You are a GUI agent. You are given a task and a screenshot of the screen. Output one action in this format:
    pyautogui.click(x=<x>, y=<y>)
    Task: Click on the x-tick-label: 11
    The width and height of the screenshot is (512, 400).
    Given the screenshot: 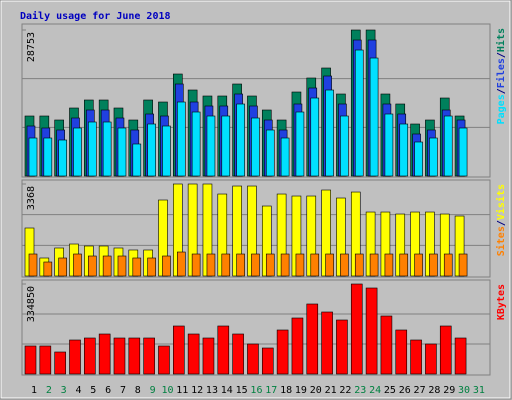 What is the action you would take?
    pyautogui.click(x=182, y=390)
    